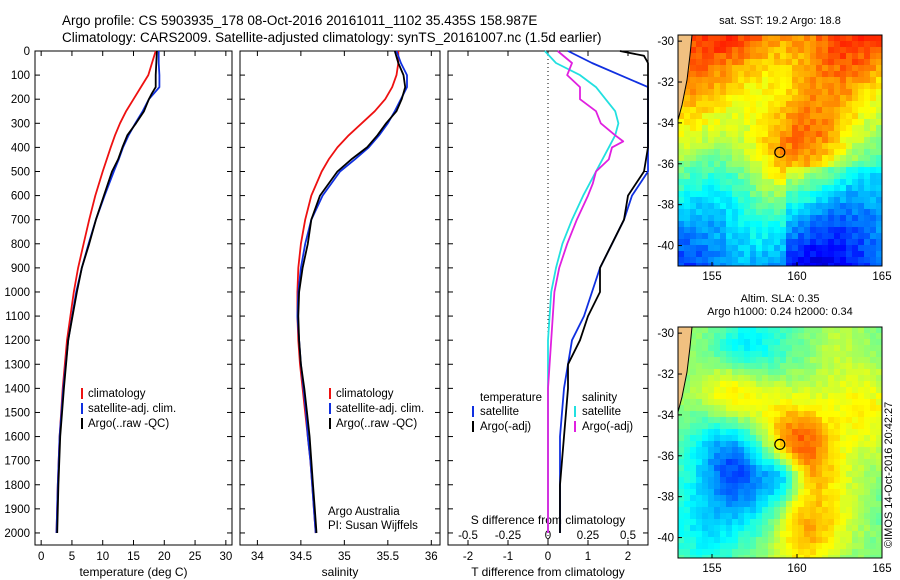 This screenshot has width=900, height=580. What do you see at coordinates (132, 409) in the screenshot?
I see `temperature-legend-label: satellite-adj. clim.` at bounding box center [132, 409].